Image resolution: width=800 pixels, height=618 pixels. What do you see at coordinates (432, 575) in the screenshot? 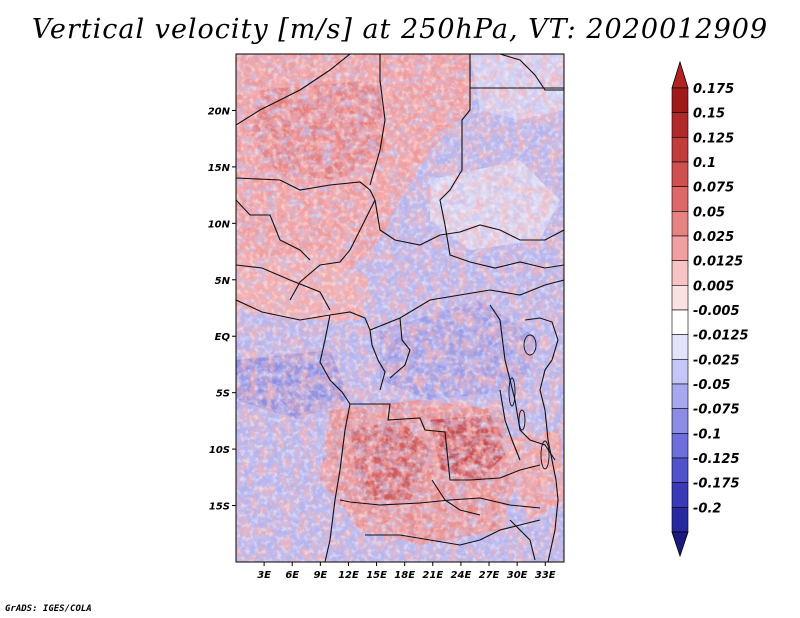
I see `lon-label: 21E` at bounding box center [432, 575].